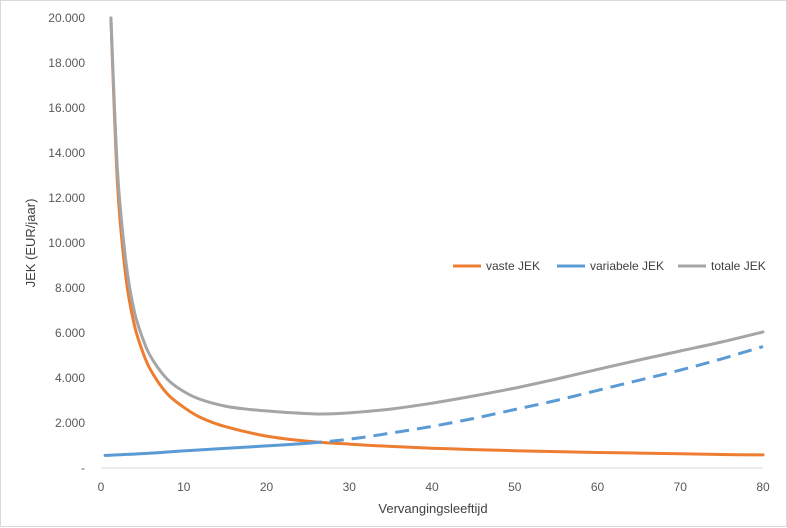  What do you see at coordinates (763, 487) in the screenshot?
I see `x-tick-label: 80` at bounding box center [763, 487].